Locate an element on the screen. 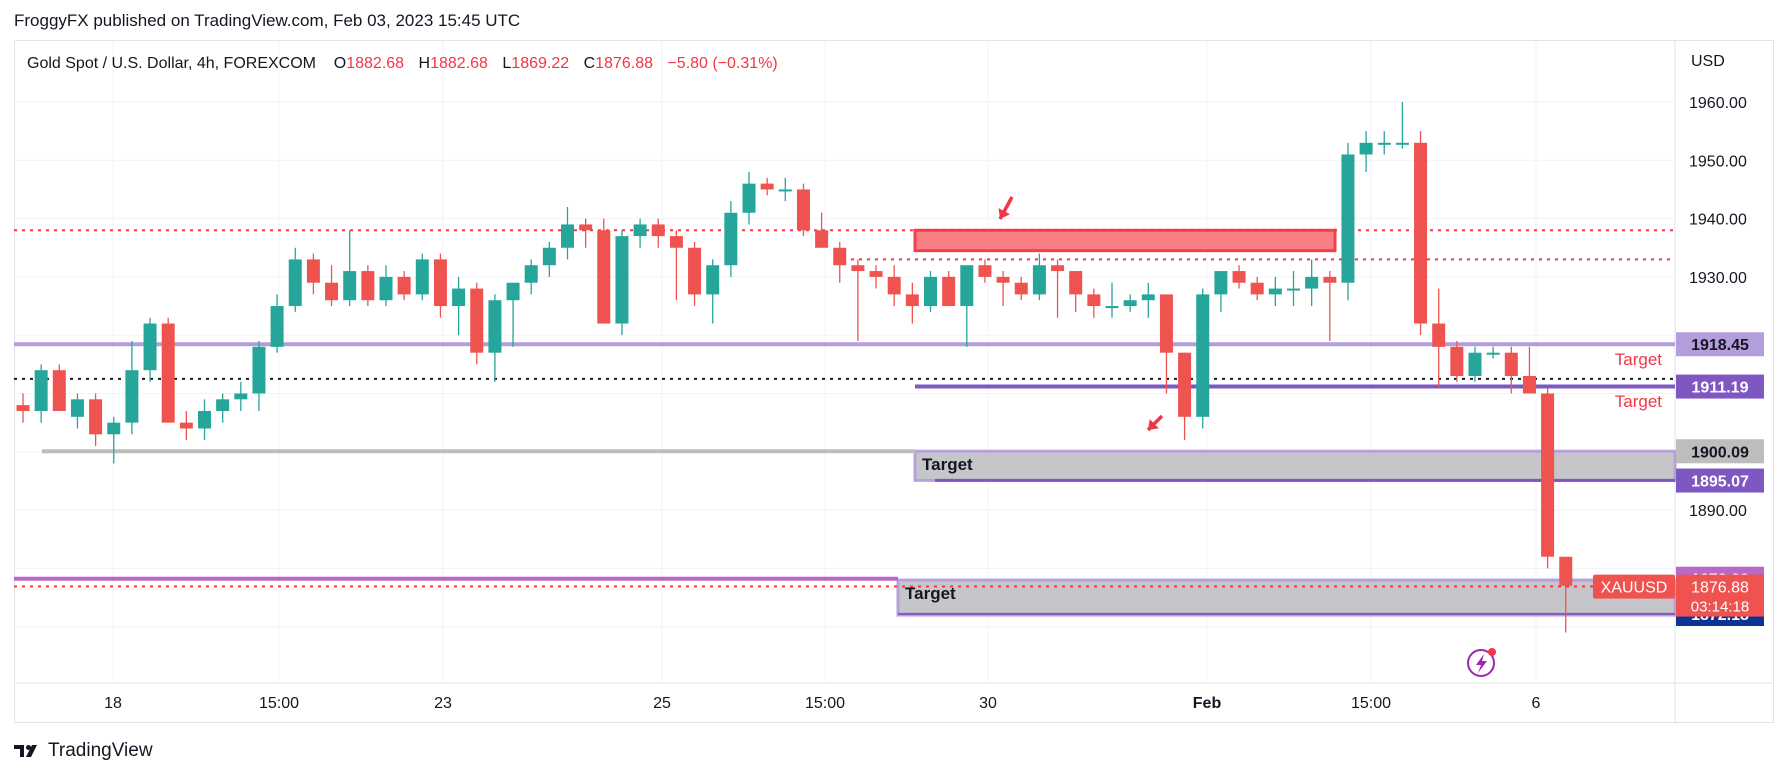 The height and width of the screenshot is (777, 1791). time-axis-tick: 30 is located at coordinates (988, 703).